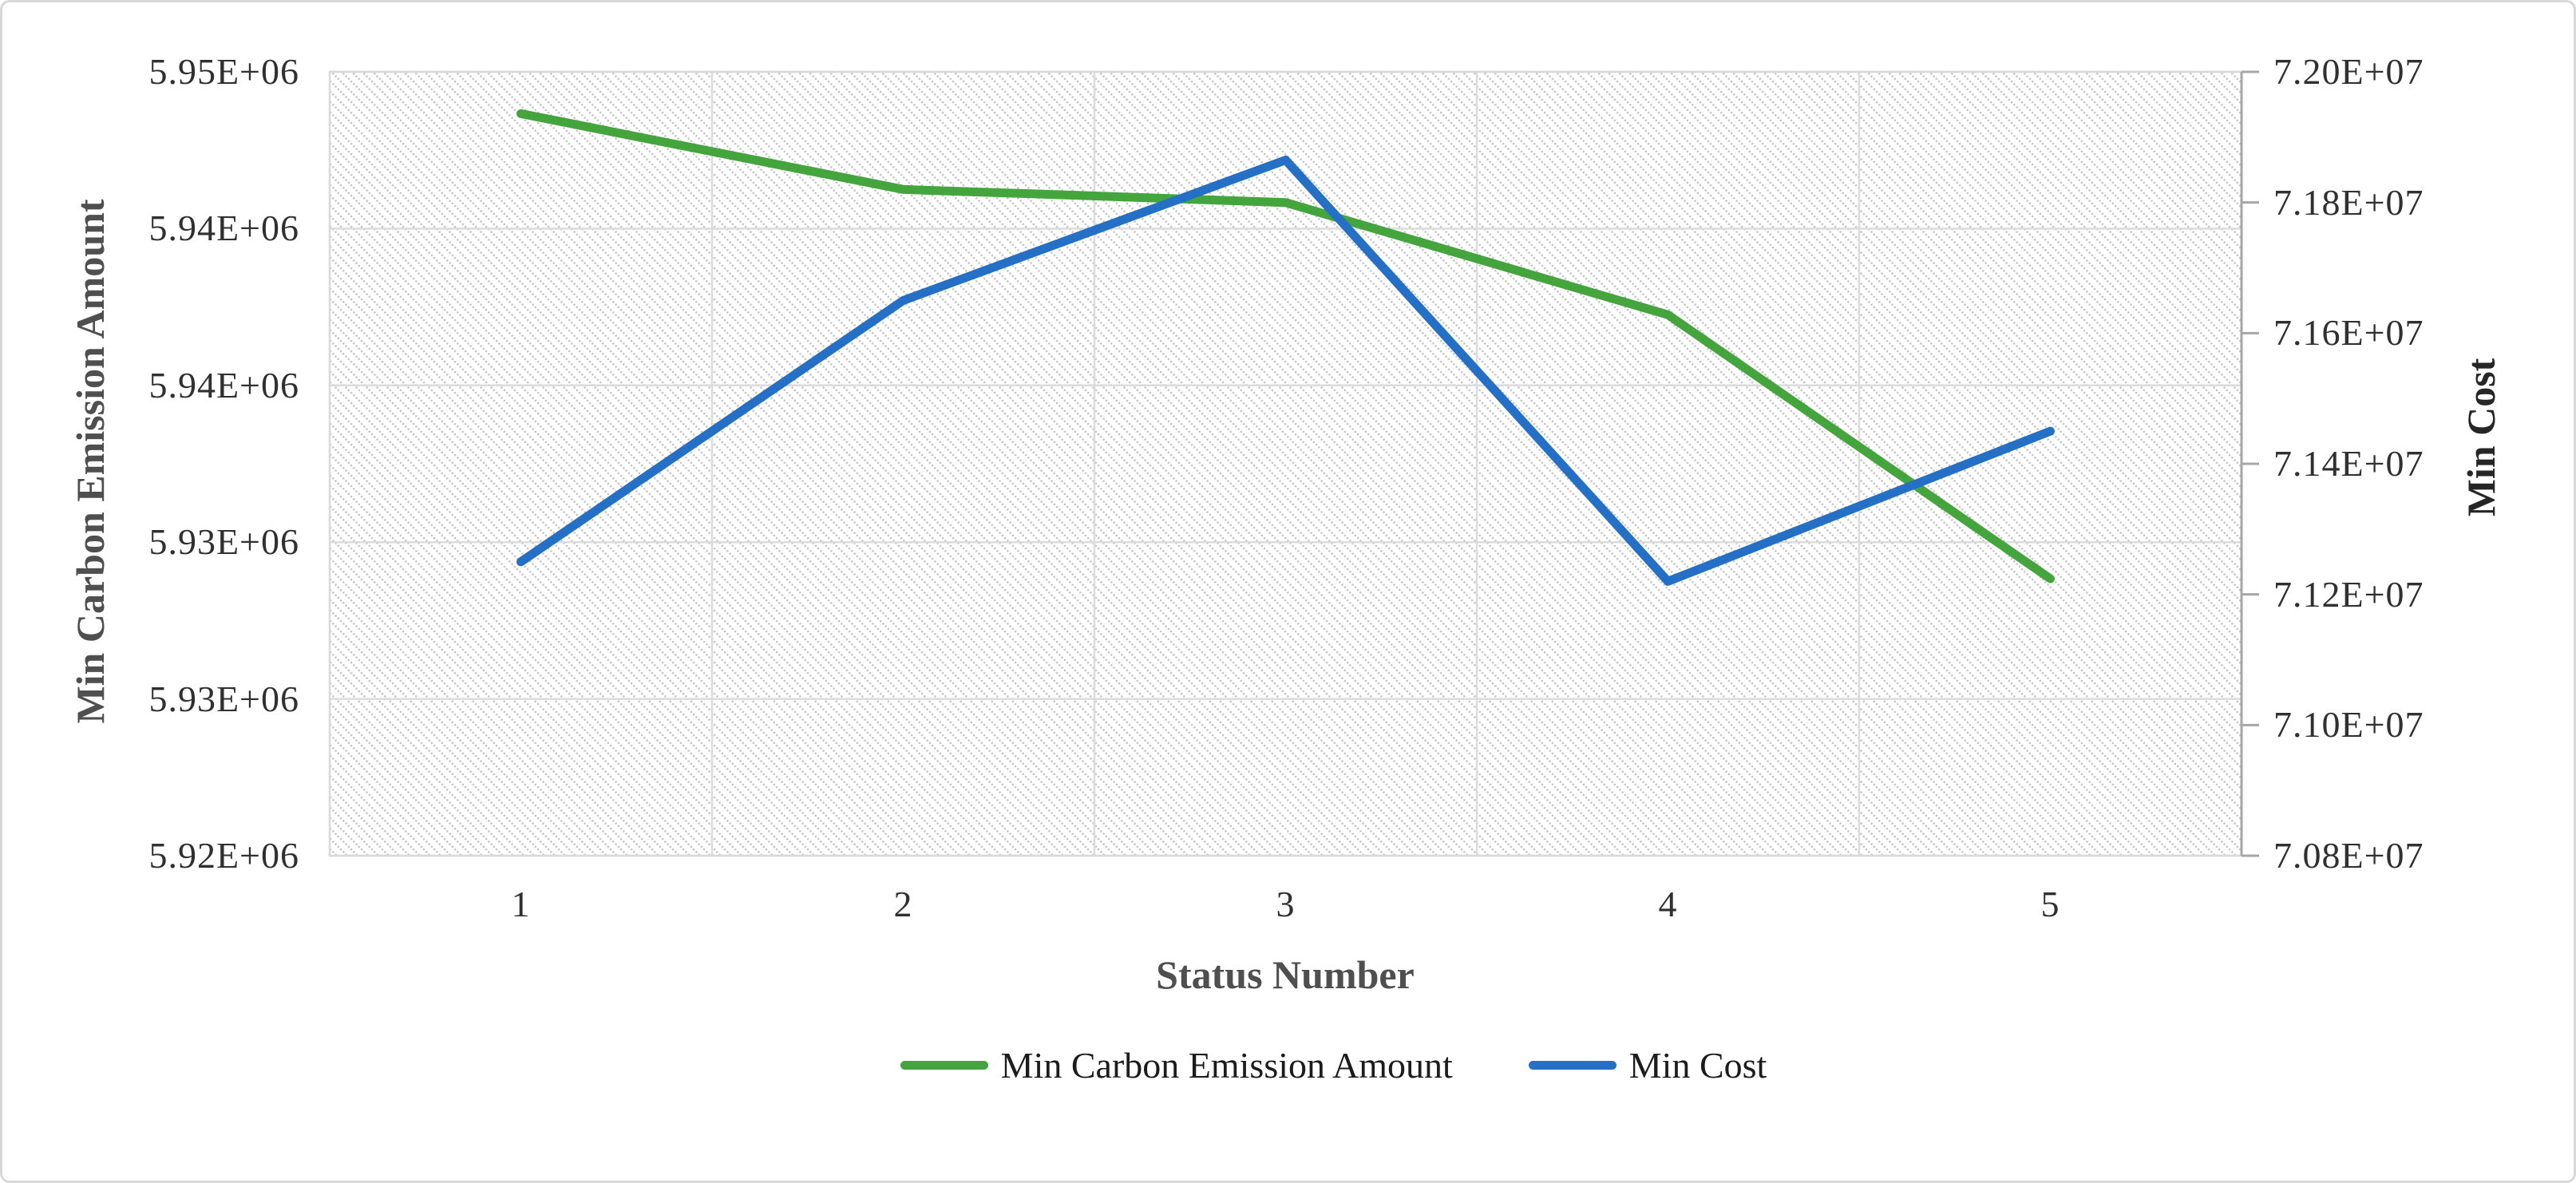 The width and height of the screenshot is (2576, 1183). Describe the element at coordinates (1668, 904) in the screenshot. I see `x-axis-tick-label: 4` at that location.